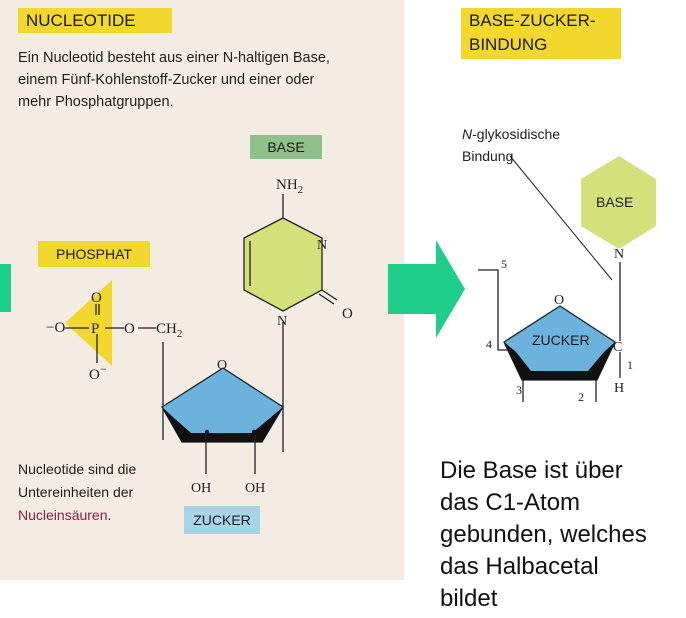 The height and width of the screenshot is (618, 686). What do you see at coordinates (283, 264) in the screenshot?
I see `base-ring` at bounding box center [283, 264].